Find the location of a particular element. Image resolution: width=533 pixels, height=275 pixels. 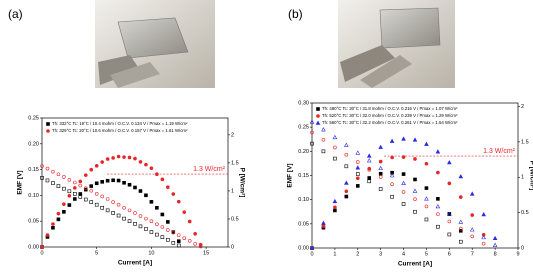

x-tick-label: 3 is located at coordinates (380, 254).